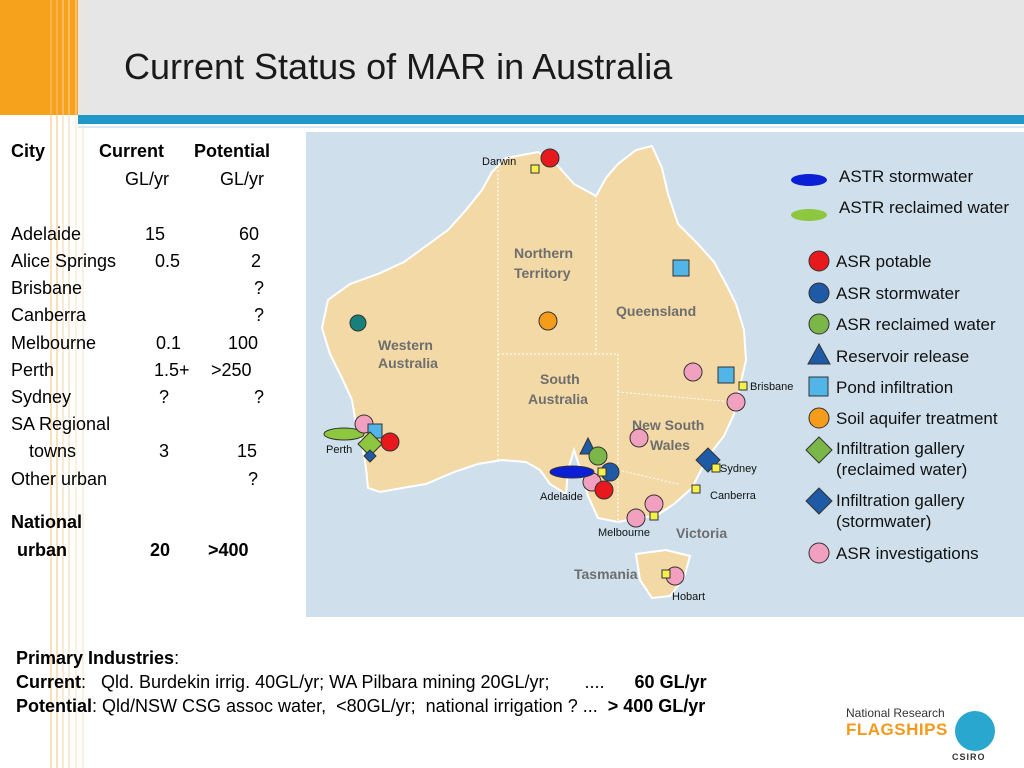  What do you see at coordinates (969, 757) in the screenshot?
I see `csiro-text: CSIRO` at bounding box center [969, 757].